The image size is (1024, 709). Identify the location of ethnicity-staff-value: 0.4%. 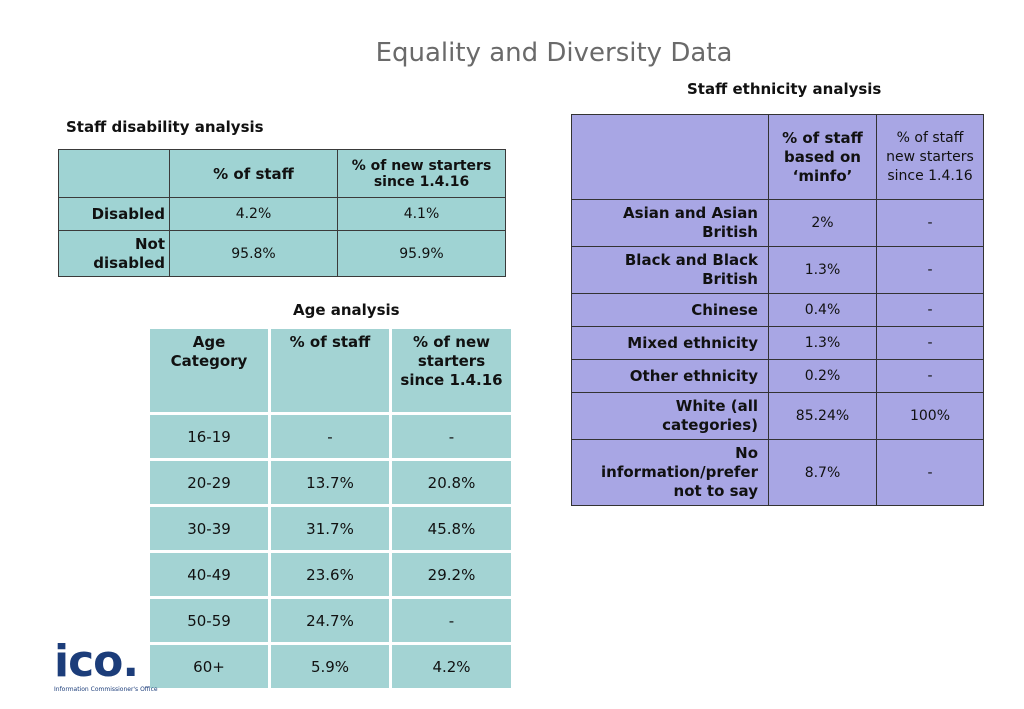
(822, 310).